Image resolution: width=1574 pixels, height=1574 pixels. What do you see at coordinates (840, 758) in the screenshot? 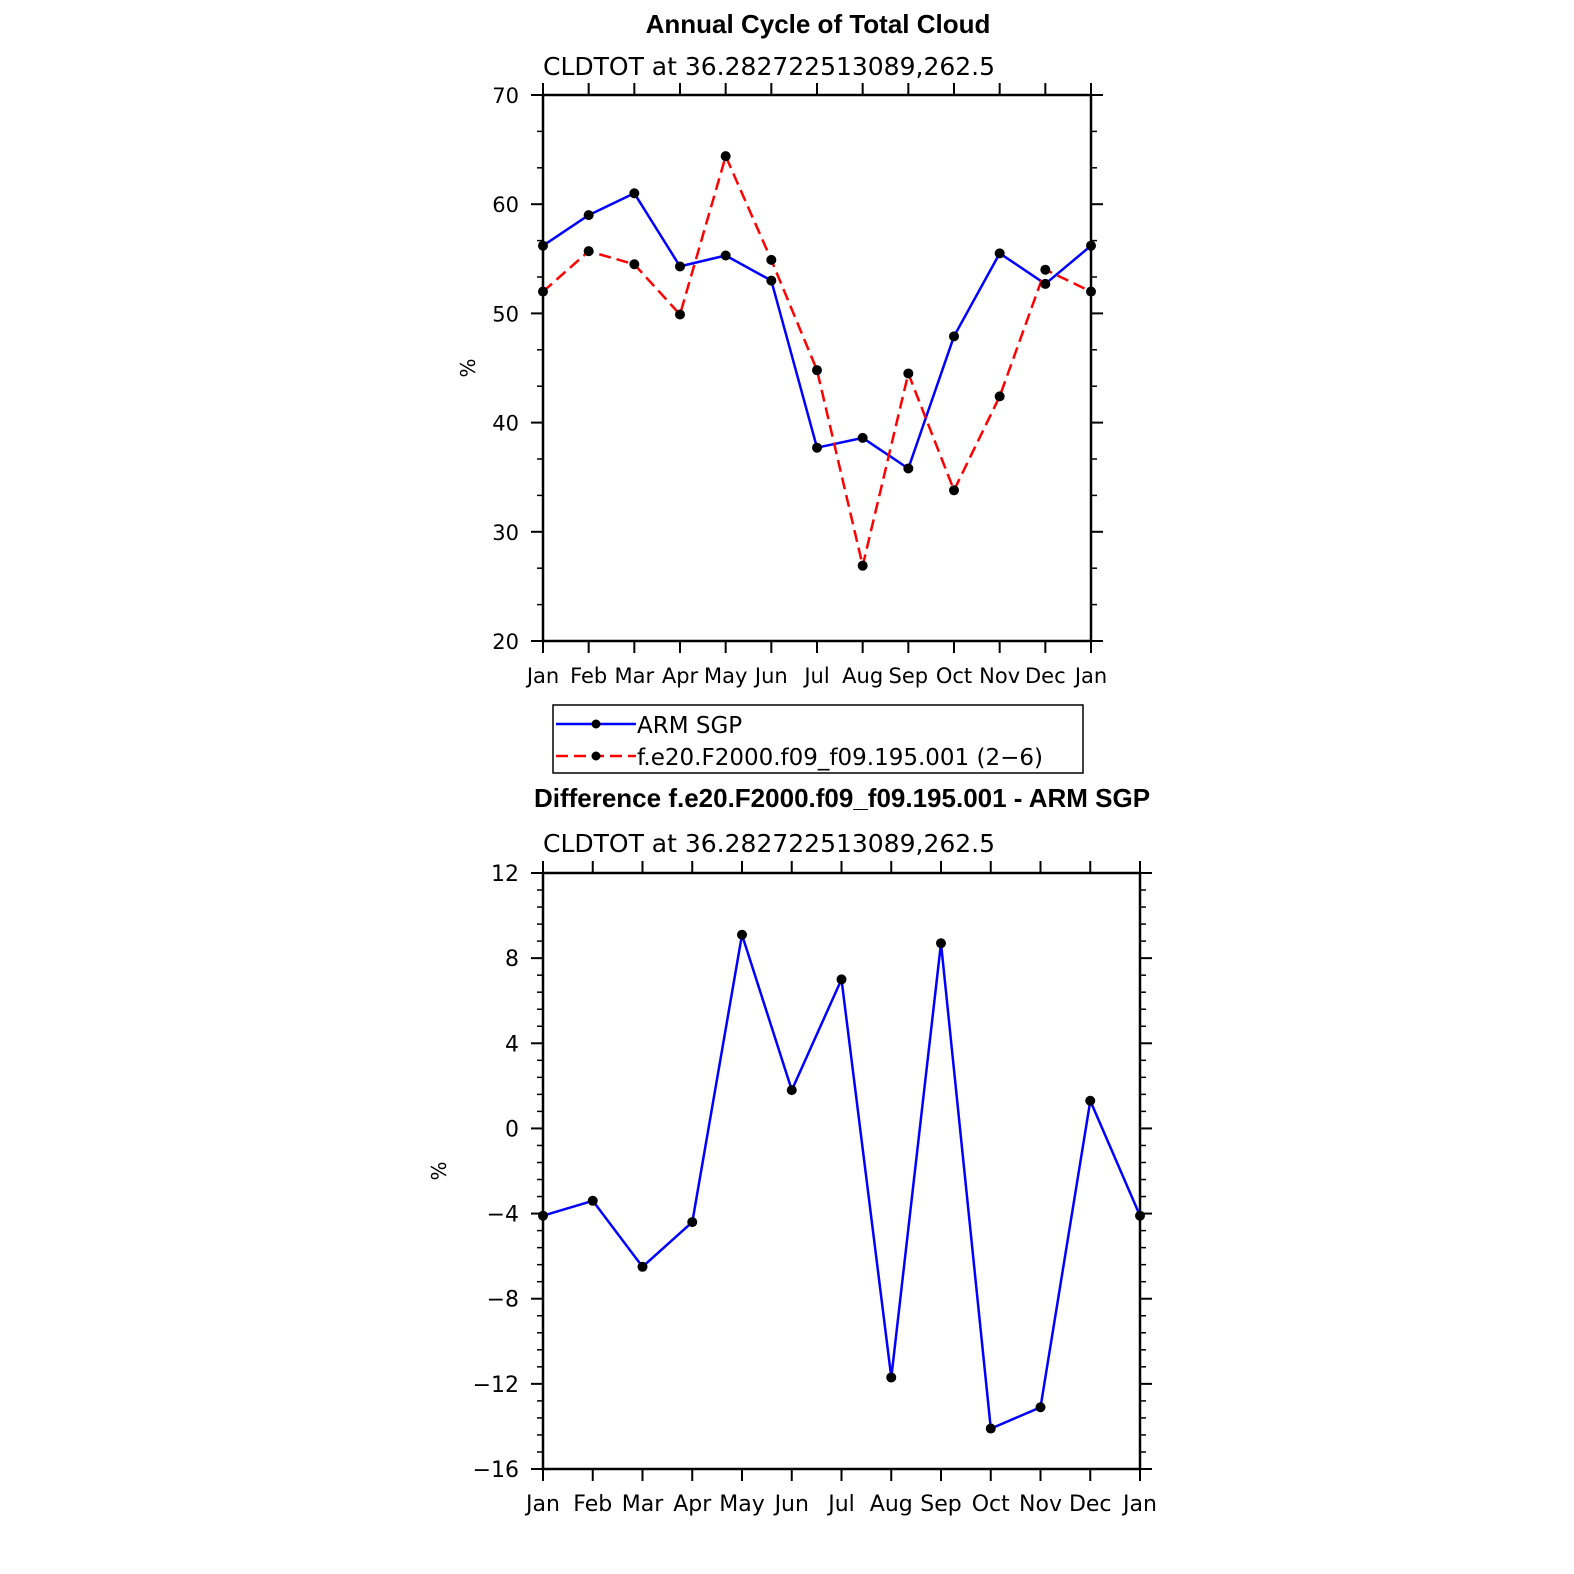
I see `legend-label-model: f.e20.F2000.f09_f09.195.001 (2−6)` at bounding box center [840, 758].